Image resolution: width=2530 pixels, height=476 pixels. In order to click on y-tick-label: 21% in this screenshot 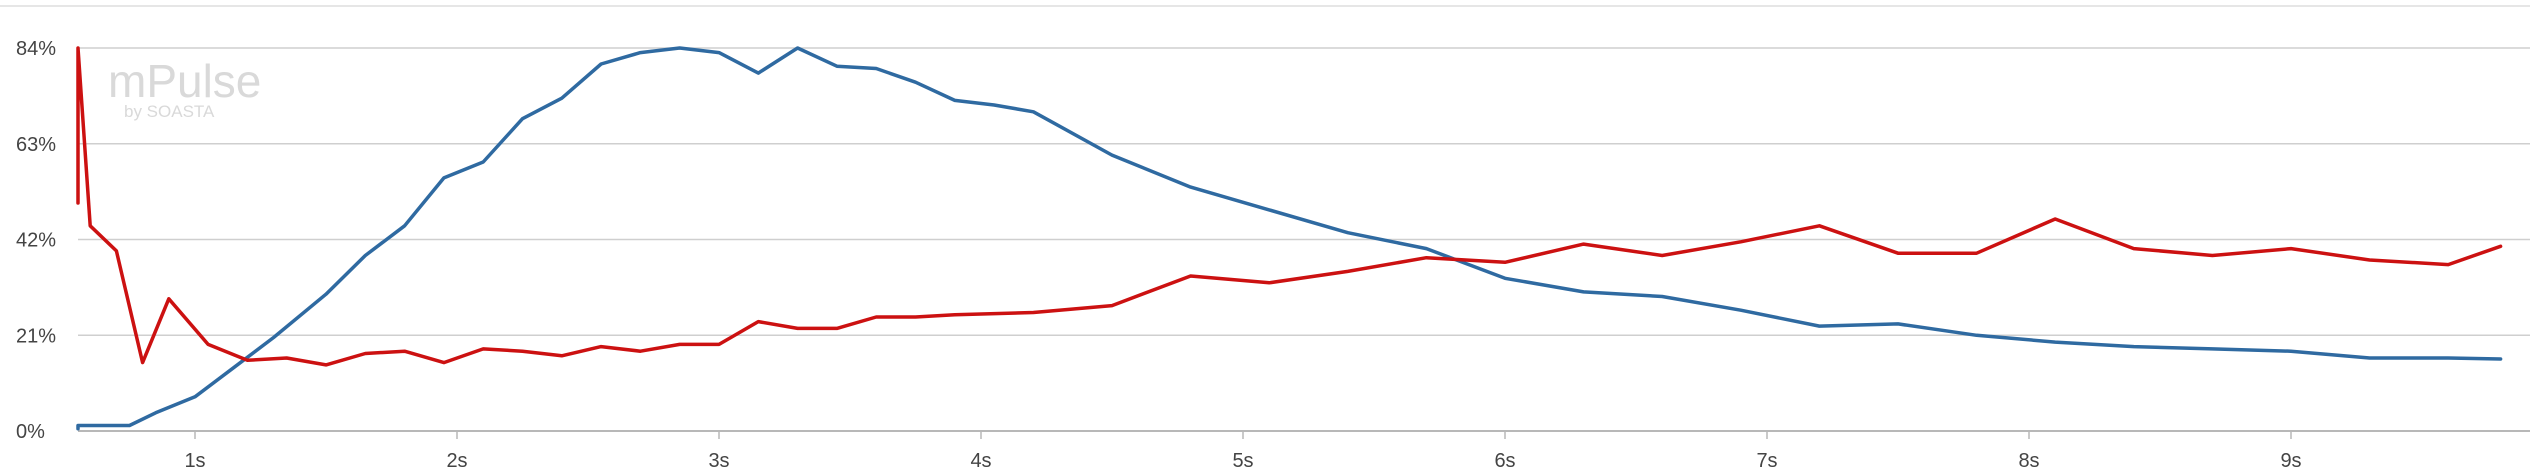, I will do `click(36, 336)`.